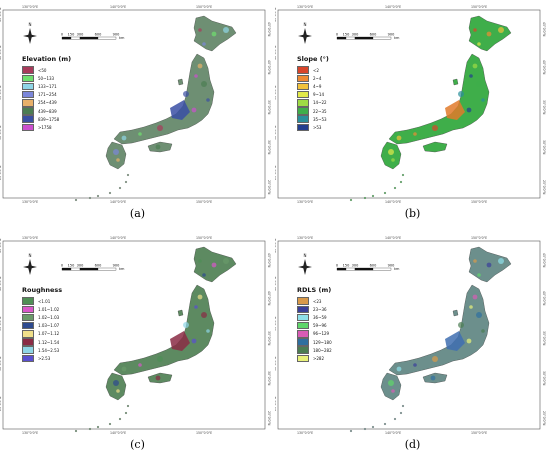  I want to click on legend-label: 1.02~1.03, so click(49, 317).